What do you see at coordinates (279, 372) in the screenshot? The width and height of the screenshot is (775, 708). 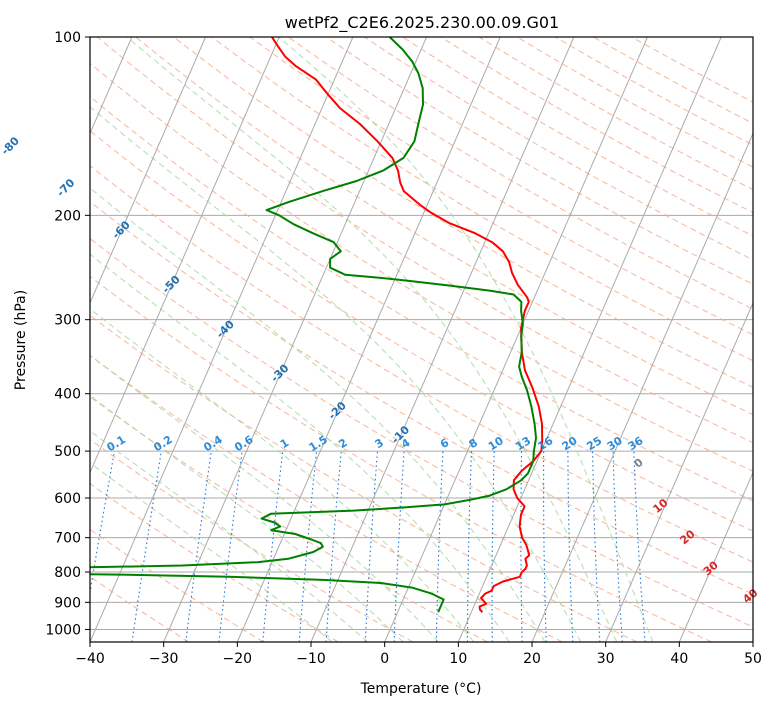 I see `isotherm-label: -30` at bounding box center [279, 372].